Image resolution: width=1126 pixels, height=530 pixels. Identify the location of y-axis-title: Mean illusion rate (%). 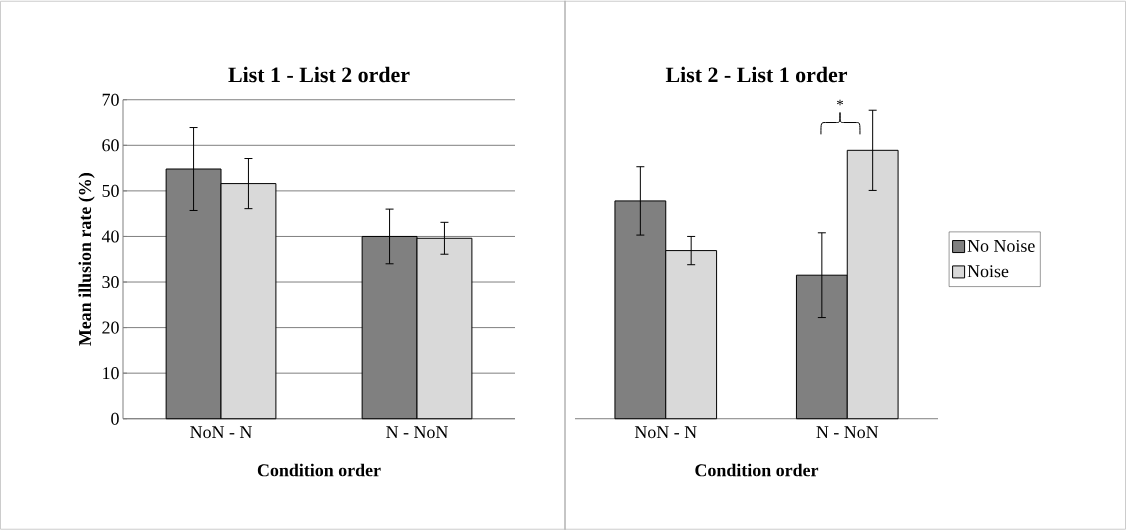
(86, 259).